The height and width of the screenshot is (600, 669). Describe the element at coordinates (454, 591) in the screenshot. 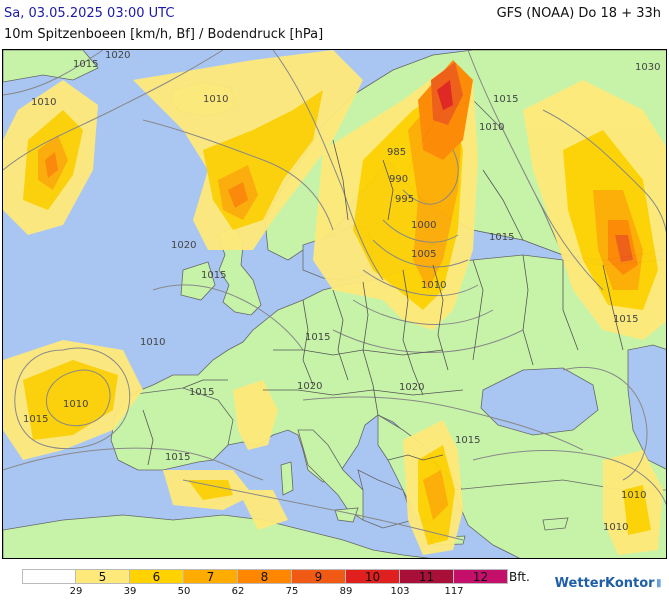

I see `legend-kmh-threshold: 117` at that location.